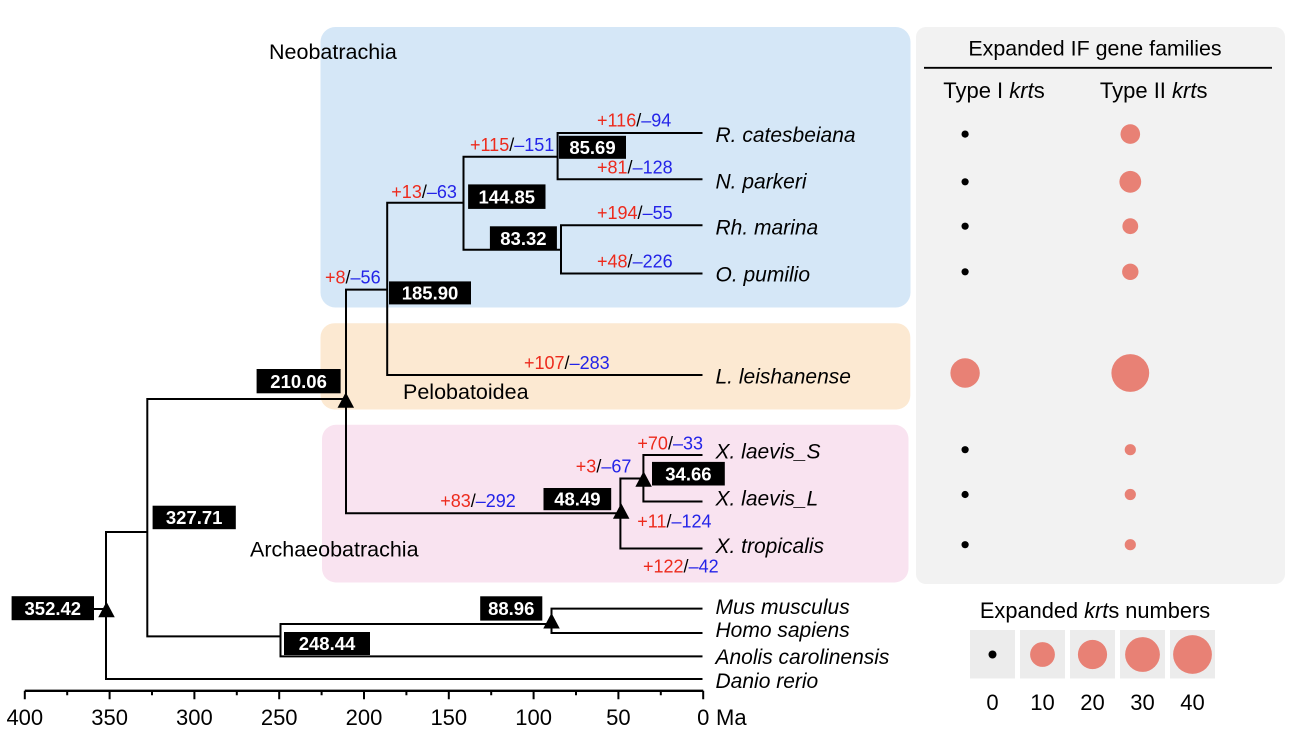 This screenshot has height=739, width=1298. I want to click on svg-text: 100, so click(533, 717).